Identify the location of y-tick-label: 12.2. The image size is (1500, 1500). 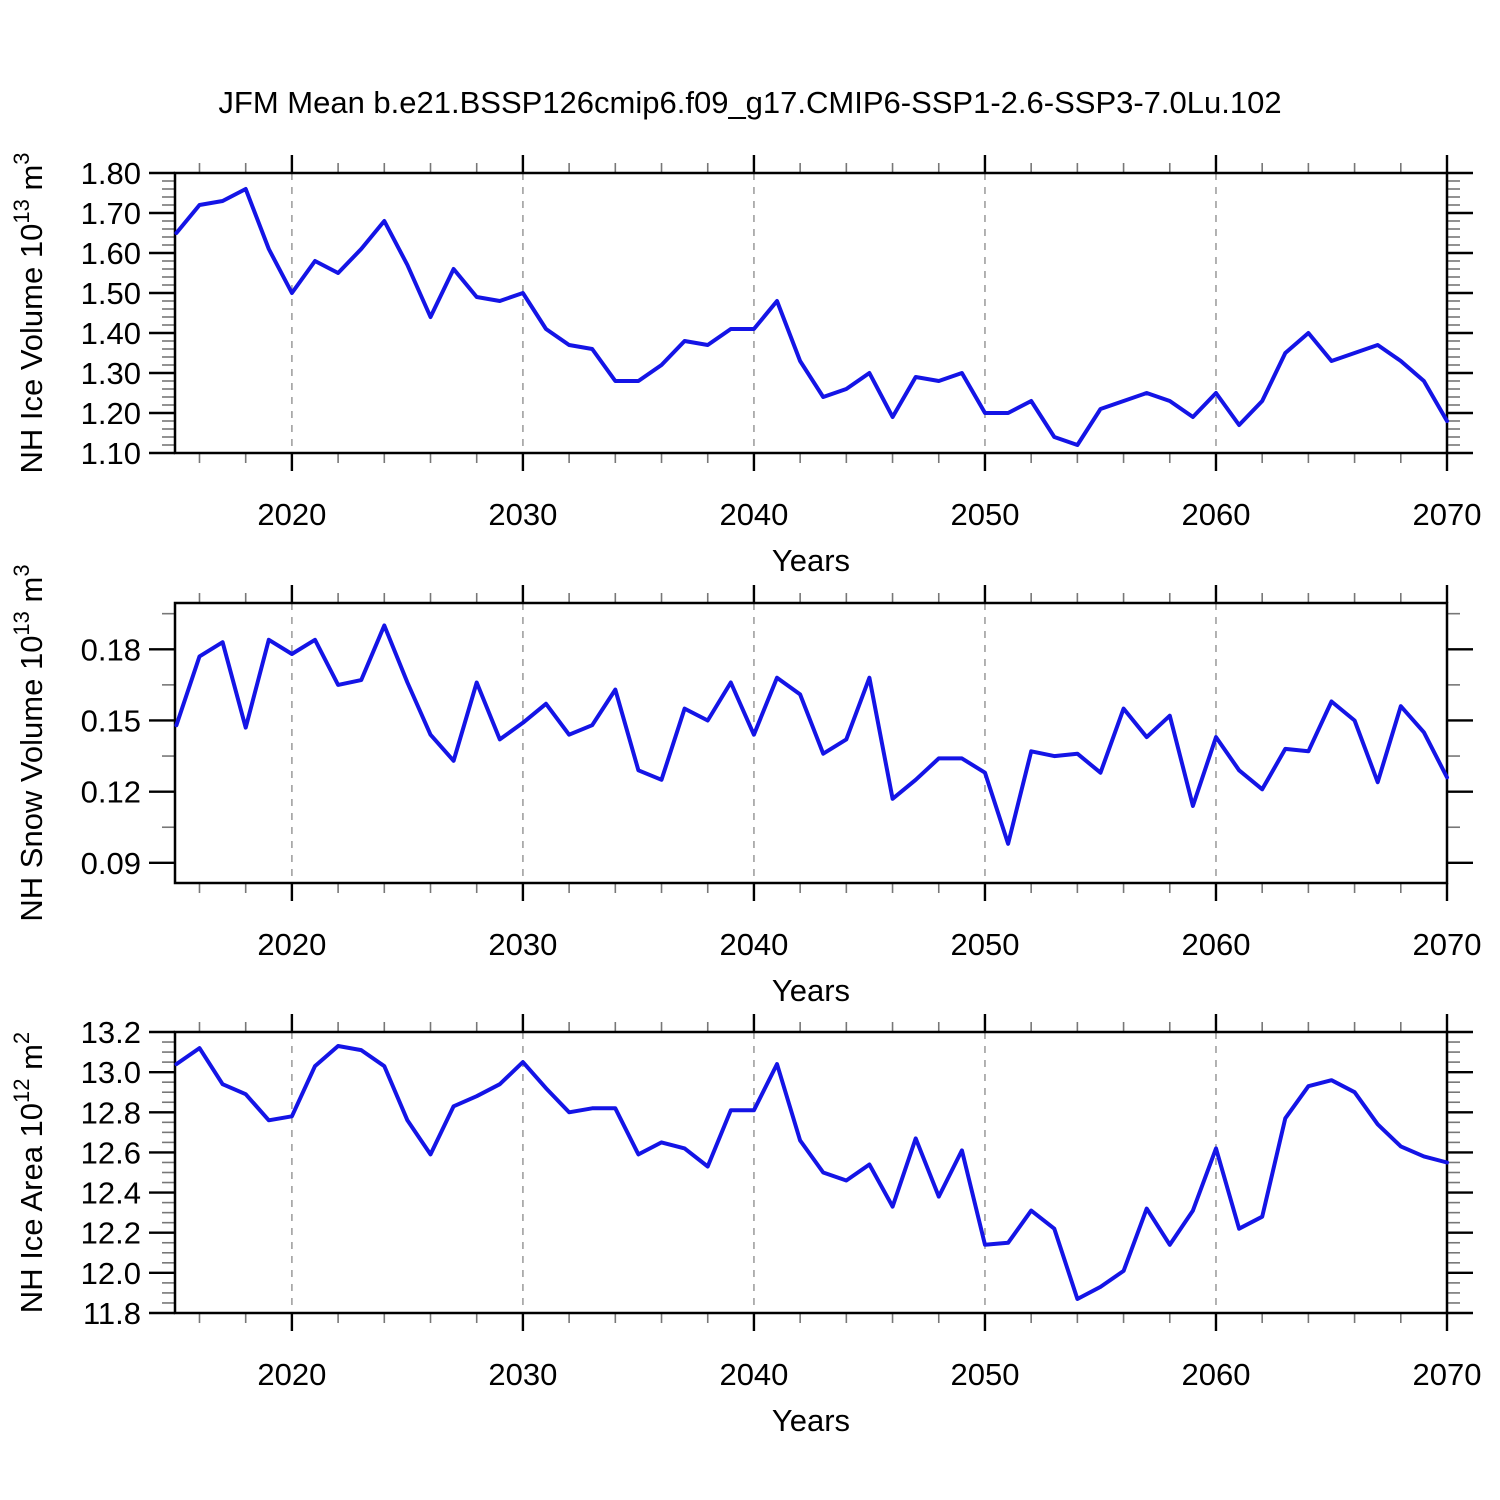
(111, 1233).